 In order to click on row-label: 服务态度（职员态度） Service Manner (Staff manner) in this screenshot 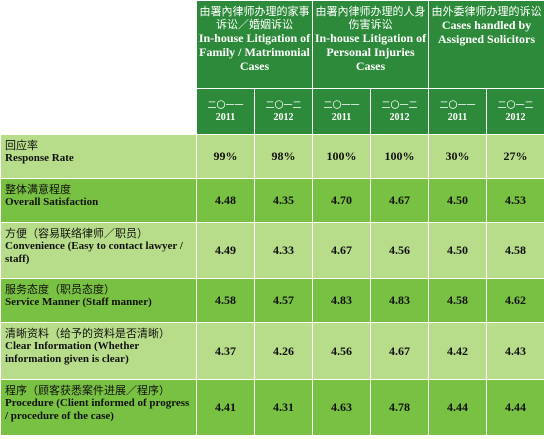, I will do `click(98, 300)`.